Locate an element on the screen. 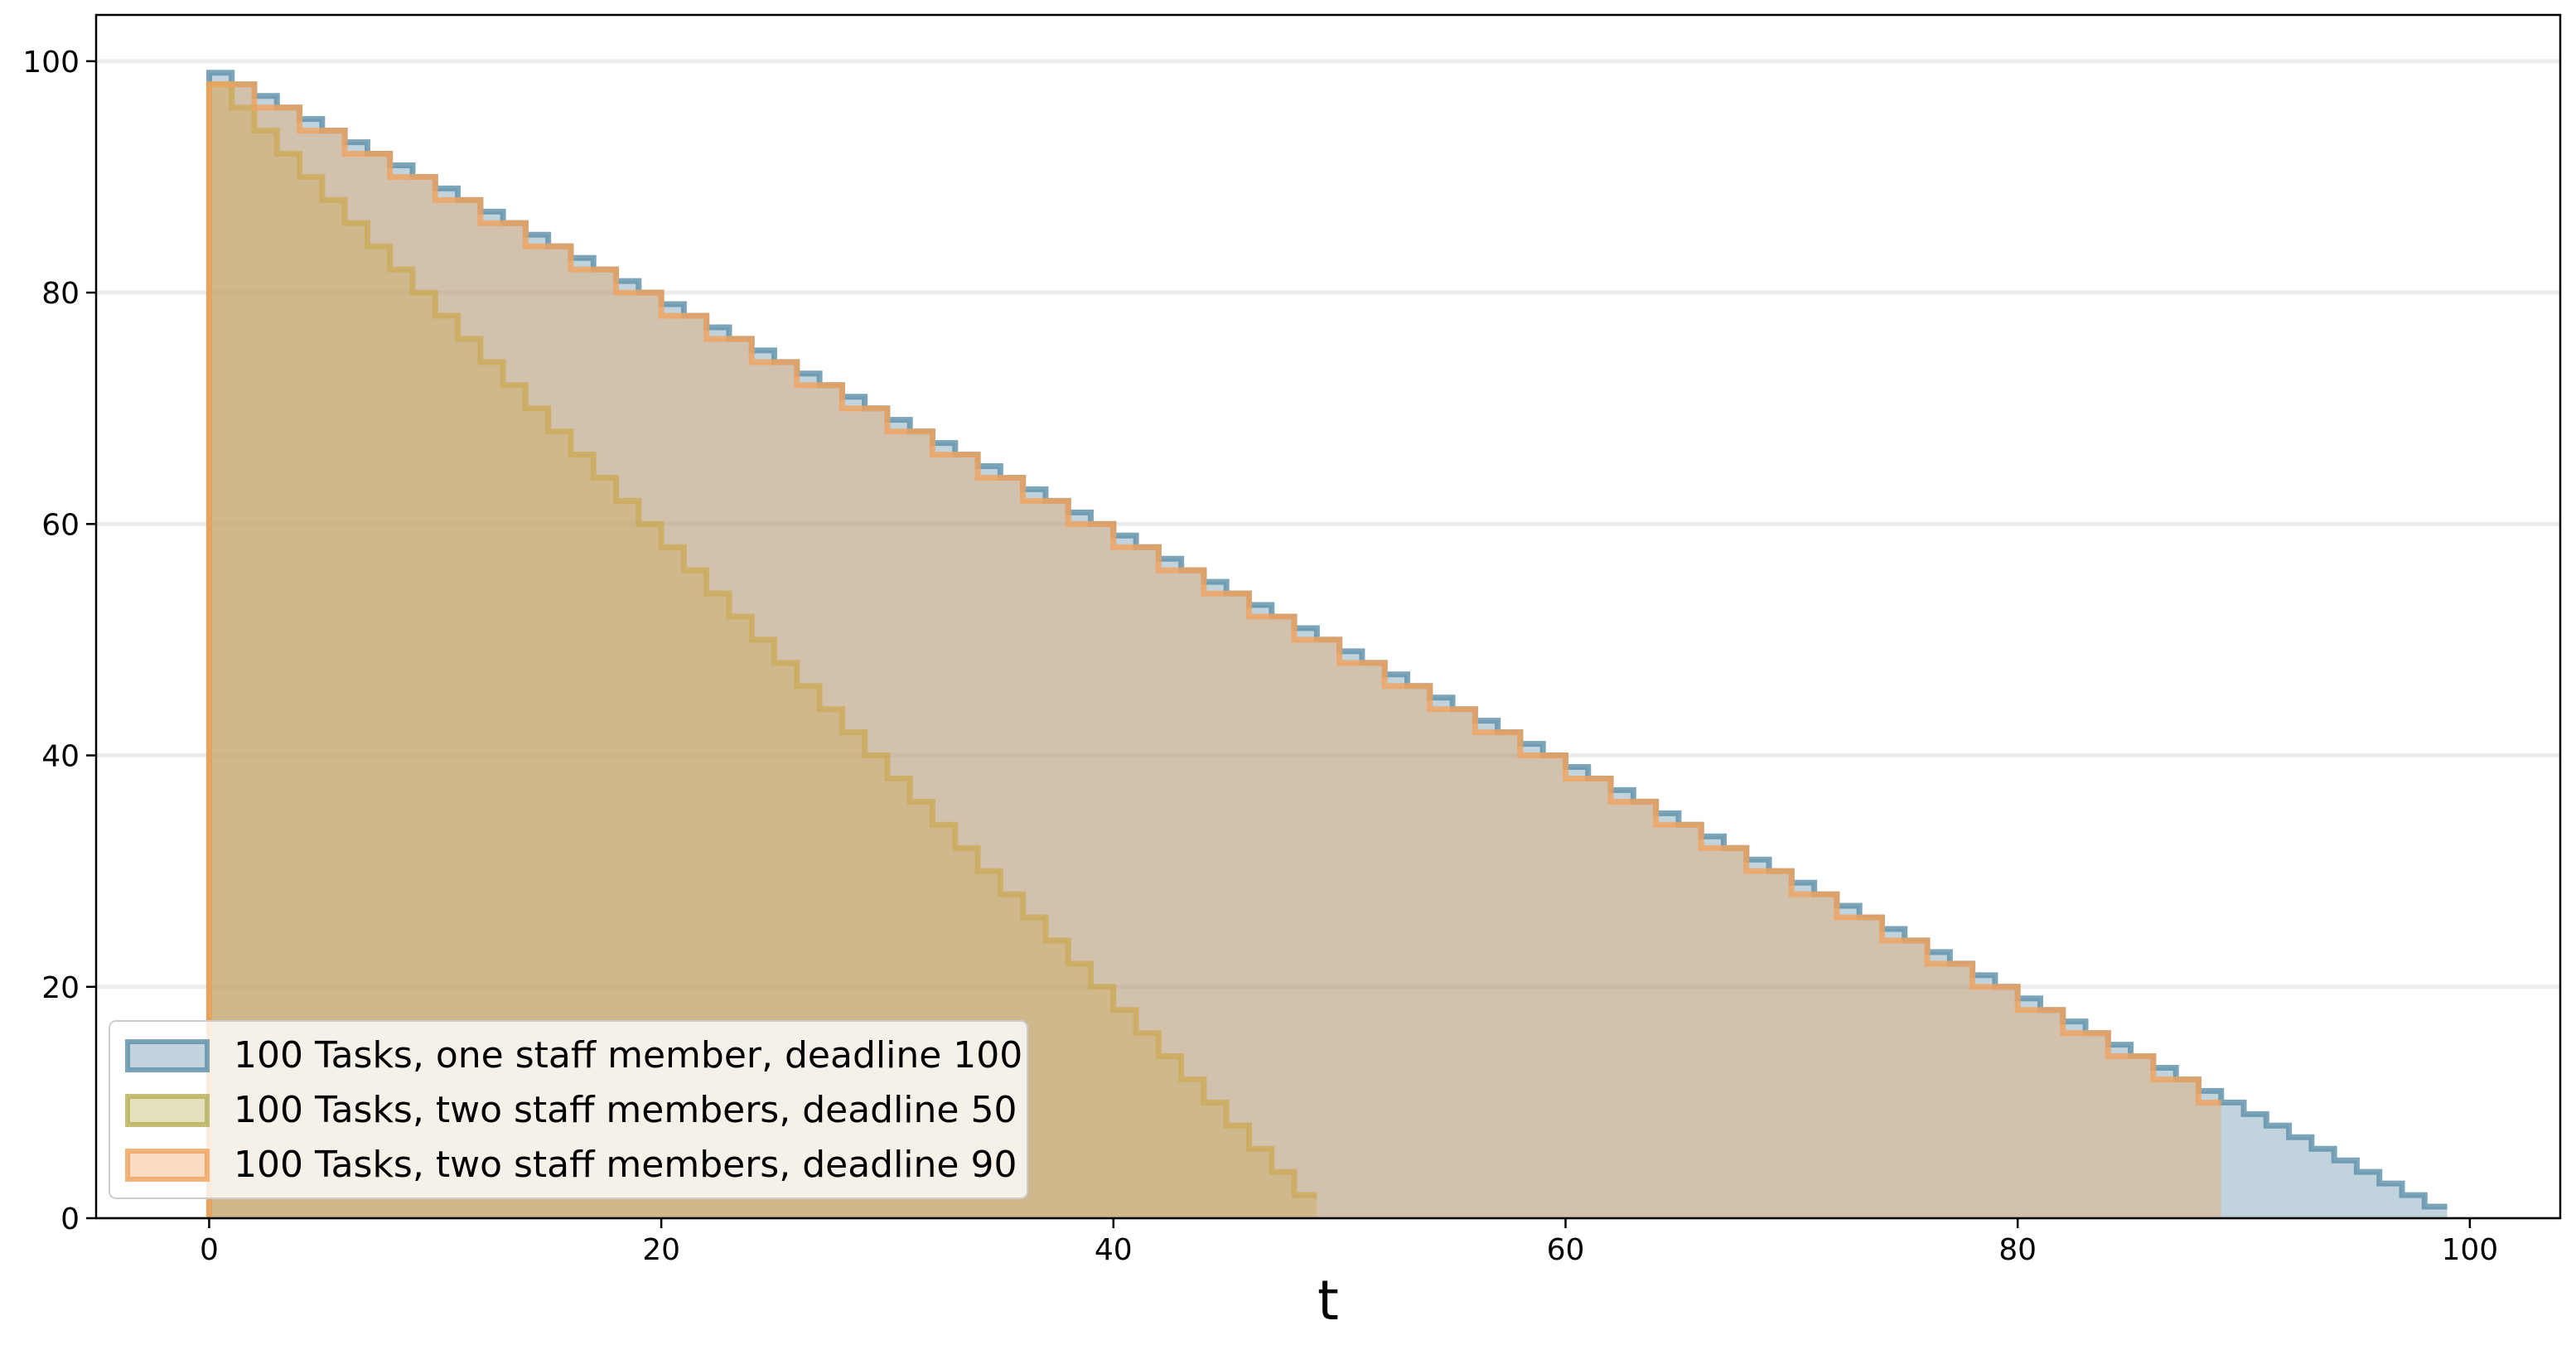 The image size is (2576, 1345). x-axis-label: t is located at coordinates (1328, 1301).